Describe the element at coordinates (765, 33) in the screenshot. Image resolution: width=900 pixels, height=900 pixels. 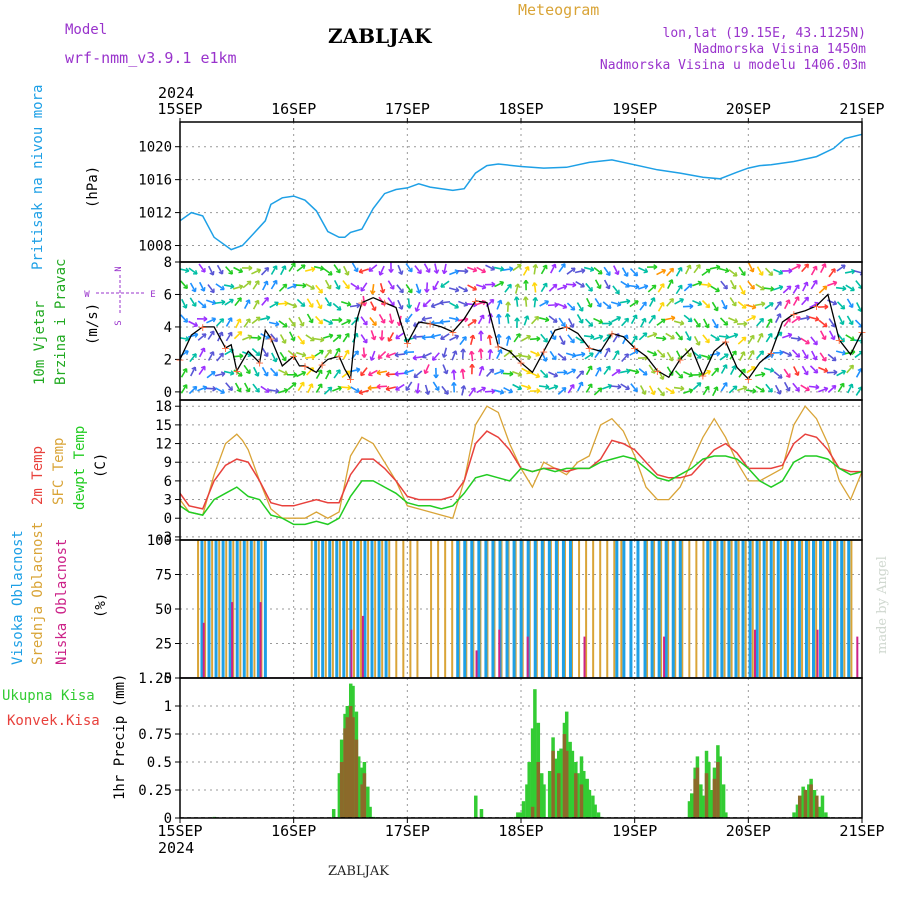
I see `lonlat-text: lon,lat (19.15E, 43.1125N)` at that location.